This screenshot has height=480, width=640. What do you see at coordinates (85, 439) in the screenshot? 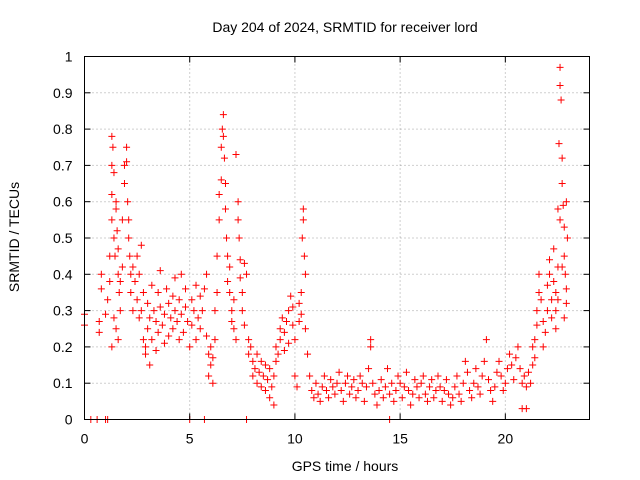
I see `x-tick-label: 0` at bounding box center [85, 439].